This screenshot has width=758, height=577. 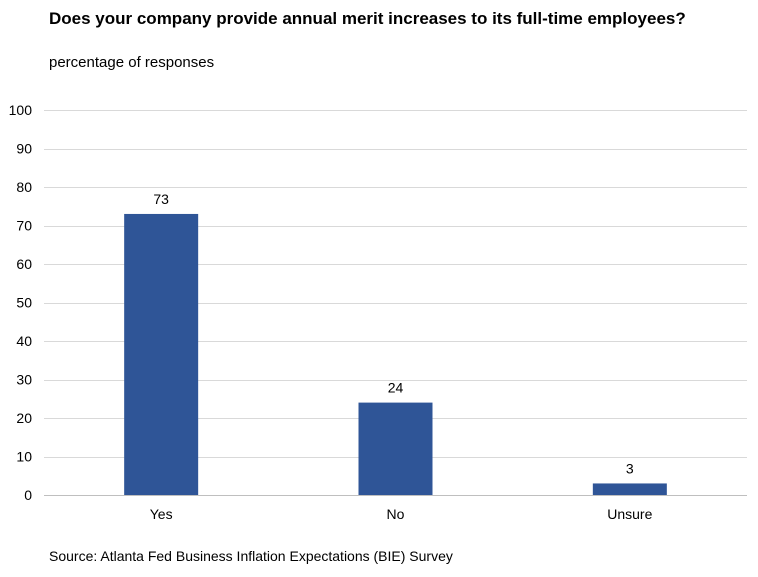 I want to click on y-tick-label: 90, so click(x=24, y=149).